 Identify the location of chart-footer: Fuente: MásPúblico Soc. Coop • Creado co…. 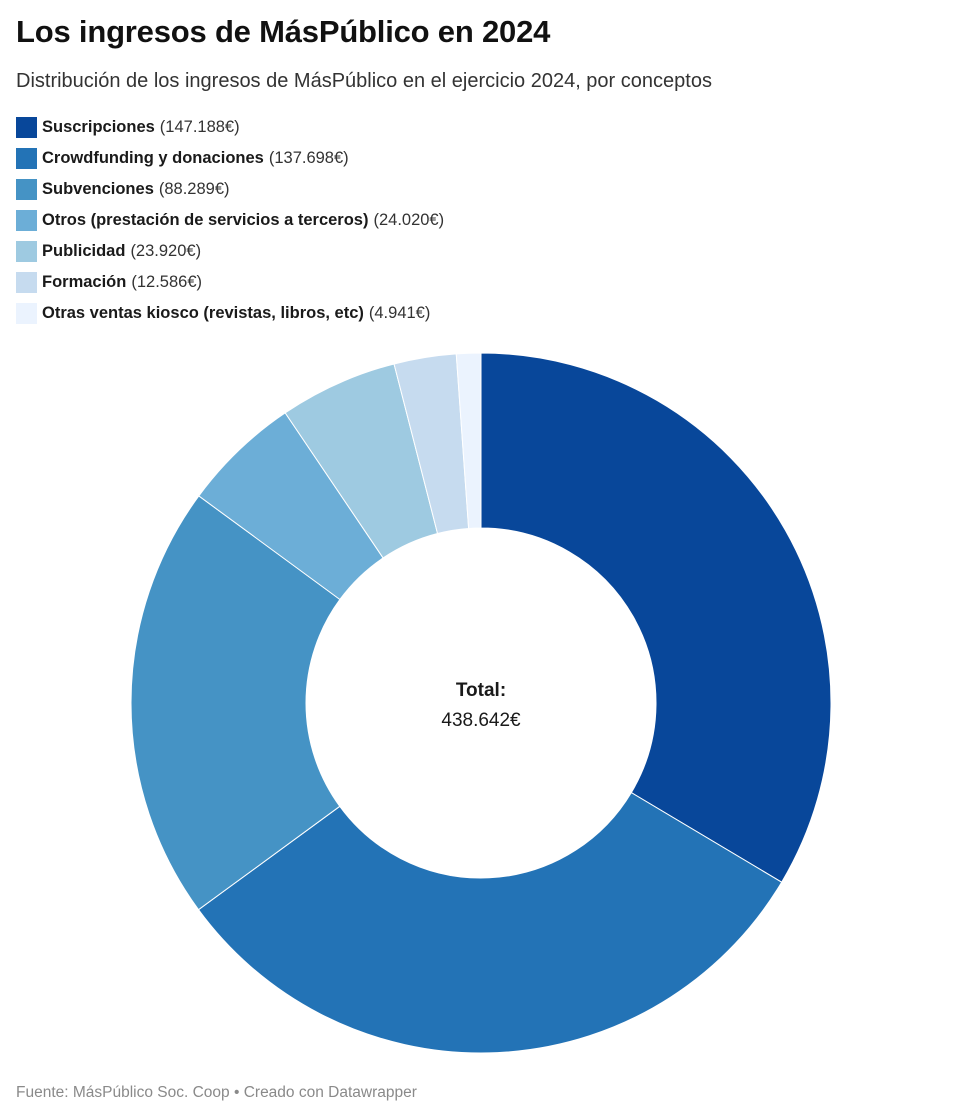
(216, 1092).